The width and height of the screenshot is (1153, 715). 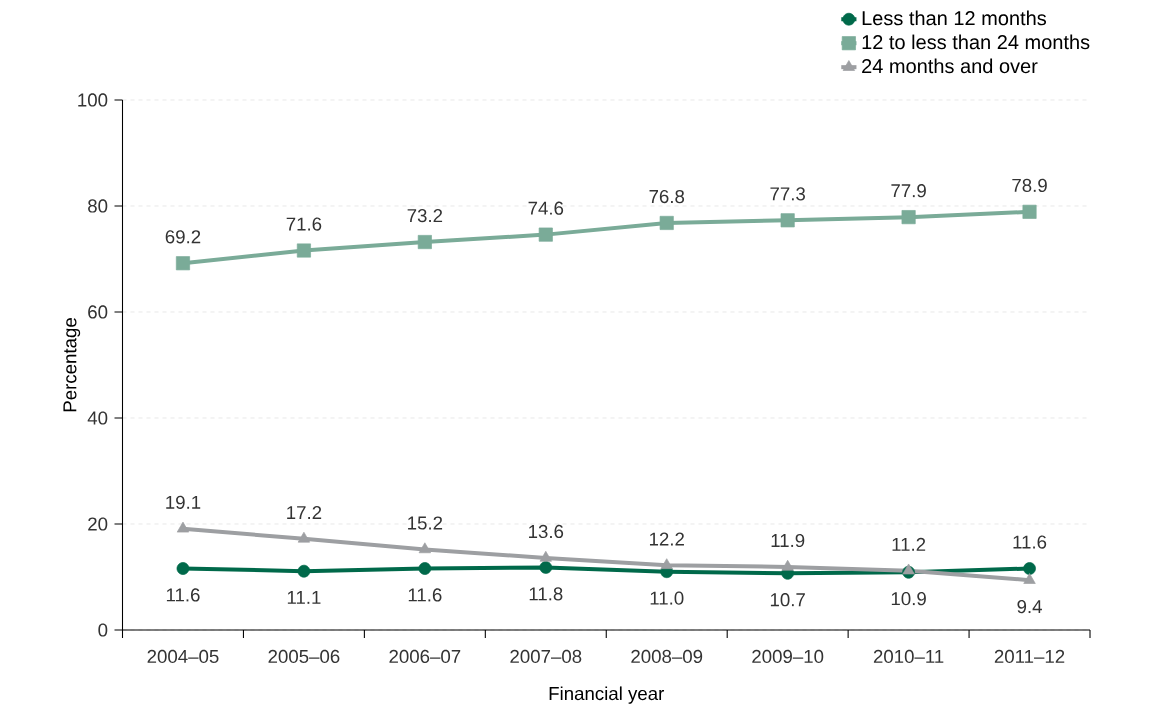 What do you see at coordinates (304, 597) in the screenshot?
I see `data-label: 11.1` at bounding box center [304, 597].